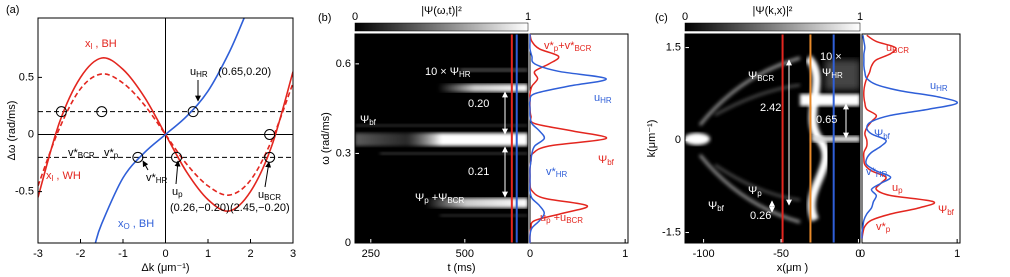 The image size is (1010, 277). I want to click on profile-tick-label: 1, so click(625, 254).